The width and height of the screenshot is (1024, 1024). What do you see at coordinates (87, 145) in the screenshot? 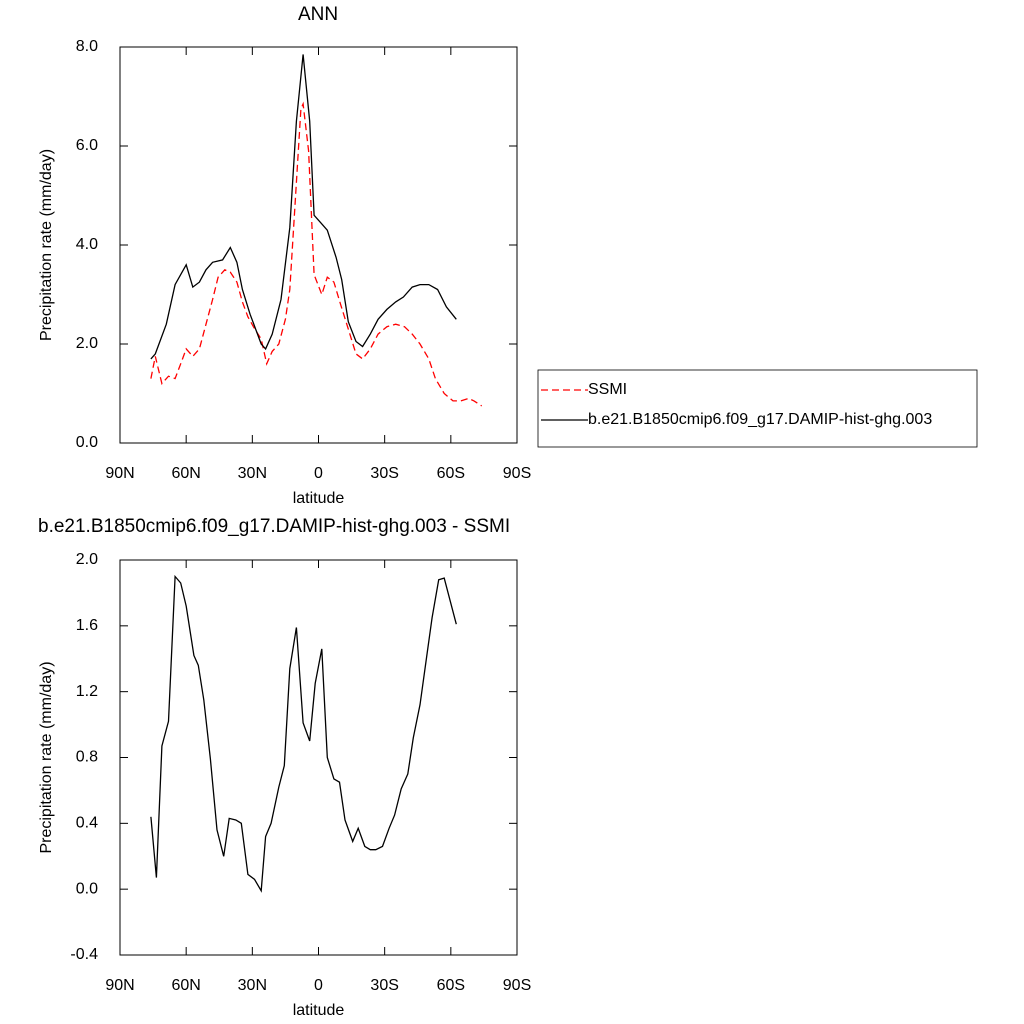
I see `y-tick-label: 6.0` at bounding box center [87, 145].